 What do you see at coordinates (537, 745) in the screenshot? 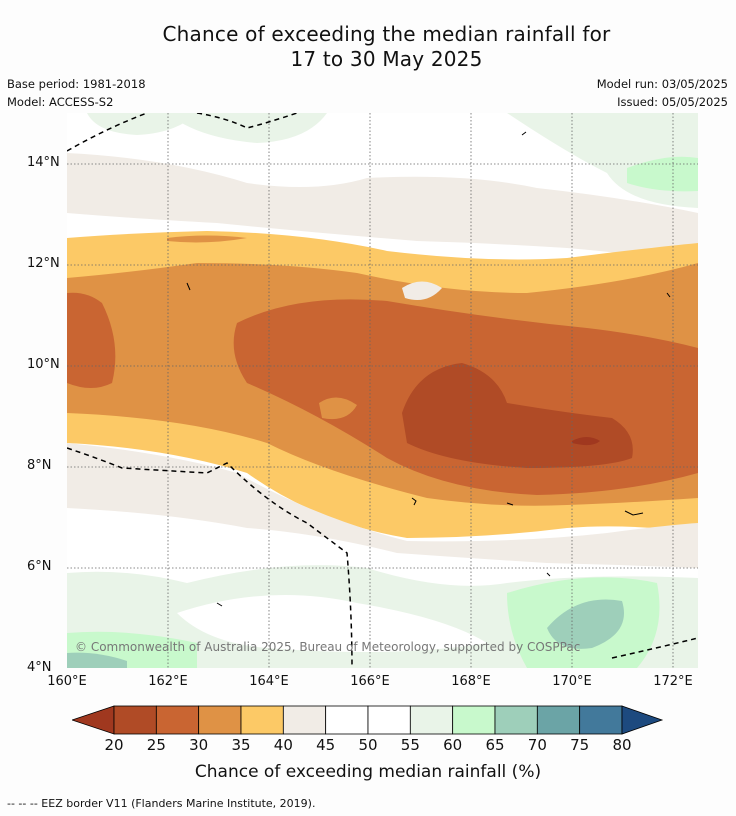
I see `colorbar-tick-label: 70` at bounding box center [537, 745].